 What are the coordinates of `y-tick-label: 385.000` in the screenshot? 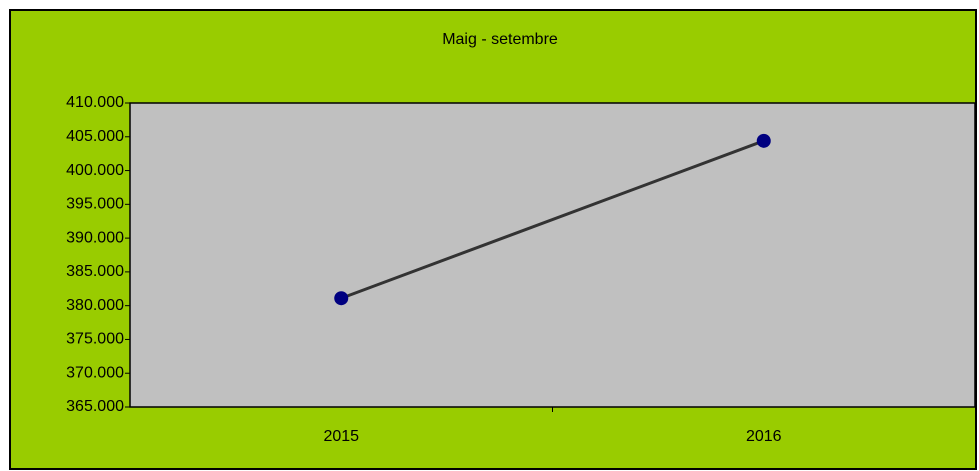 It's located at (95, 271).